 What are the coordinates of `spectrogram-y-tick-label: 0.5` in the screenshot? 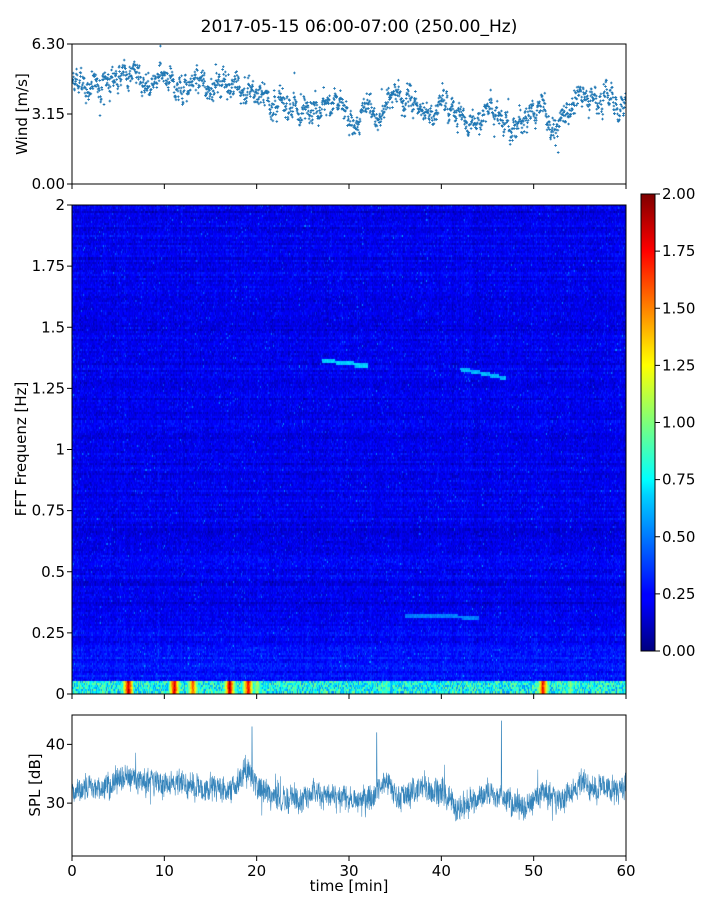 It's located at (53, 572).